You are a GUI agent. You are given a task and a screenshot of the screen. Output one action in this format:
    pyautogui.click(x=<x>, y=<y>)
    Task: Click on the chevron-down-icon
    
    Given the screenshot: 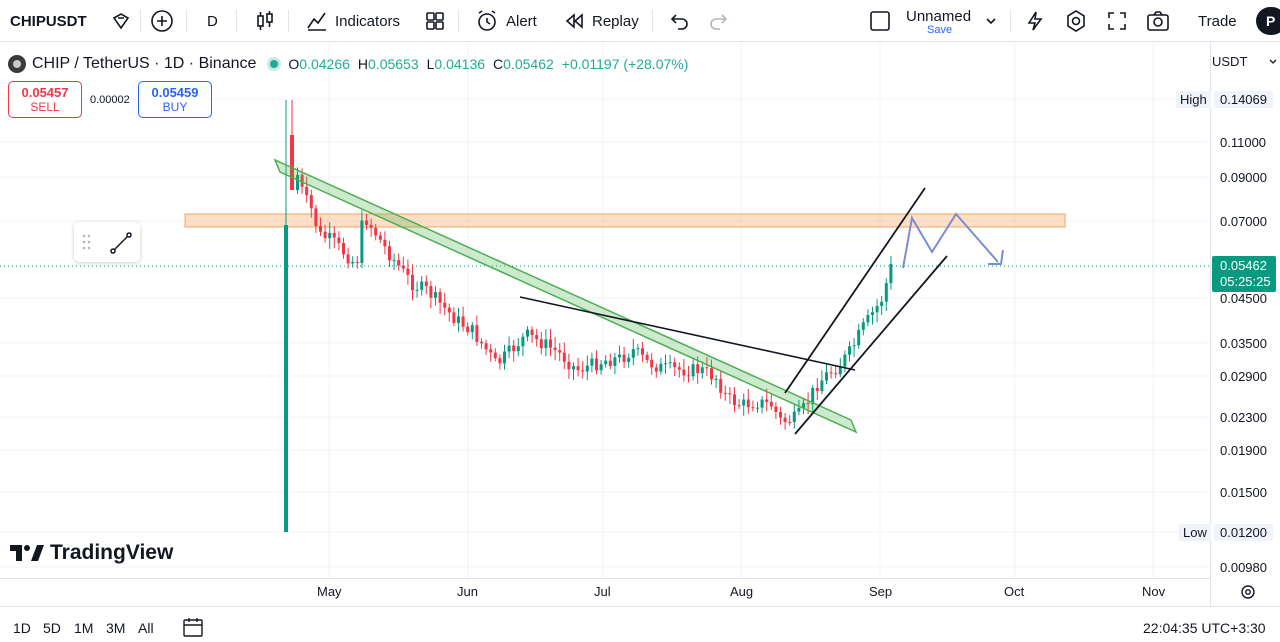 What is the action you would take?
    pyautogui.click(x=991, y=21)
    